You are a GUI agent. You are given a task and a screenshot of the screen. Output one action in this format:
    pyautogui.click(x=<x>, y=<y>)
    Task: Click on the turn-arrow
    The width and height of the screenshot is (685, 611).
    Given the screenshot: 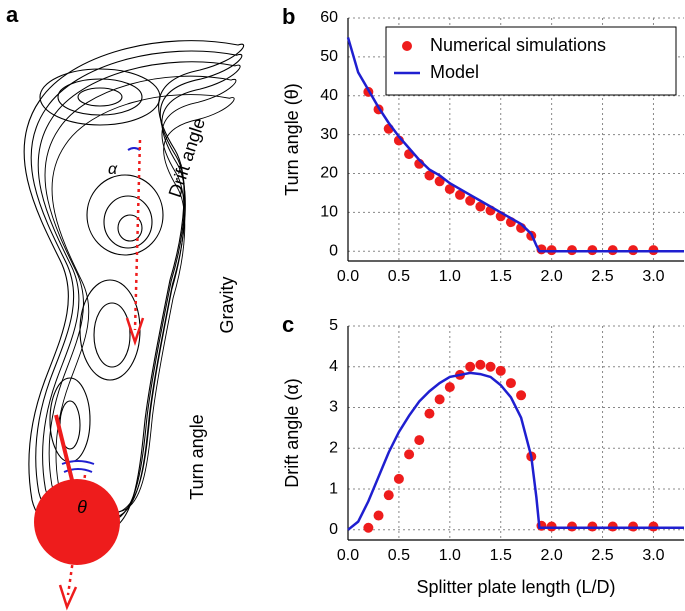 What is the action you would take?
    pyautogui.click(x=64, y=447)
    